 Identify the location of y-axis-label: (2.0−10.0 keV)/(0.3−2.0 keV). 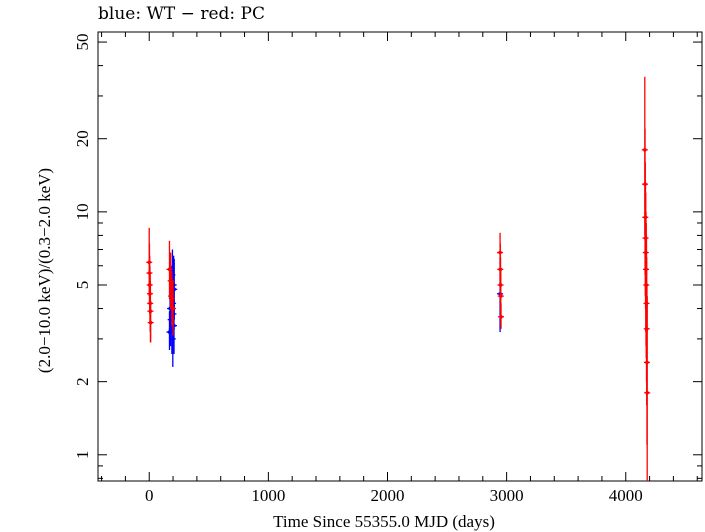
(44, 270).